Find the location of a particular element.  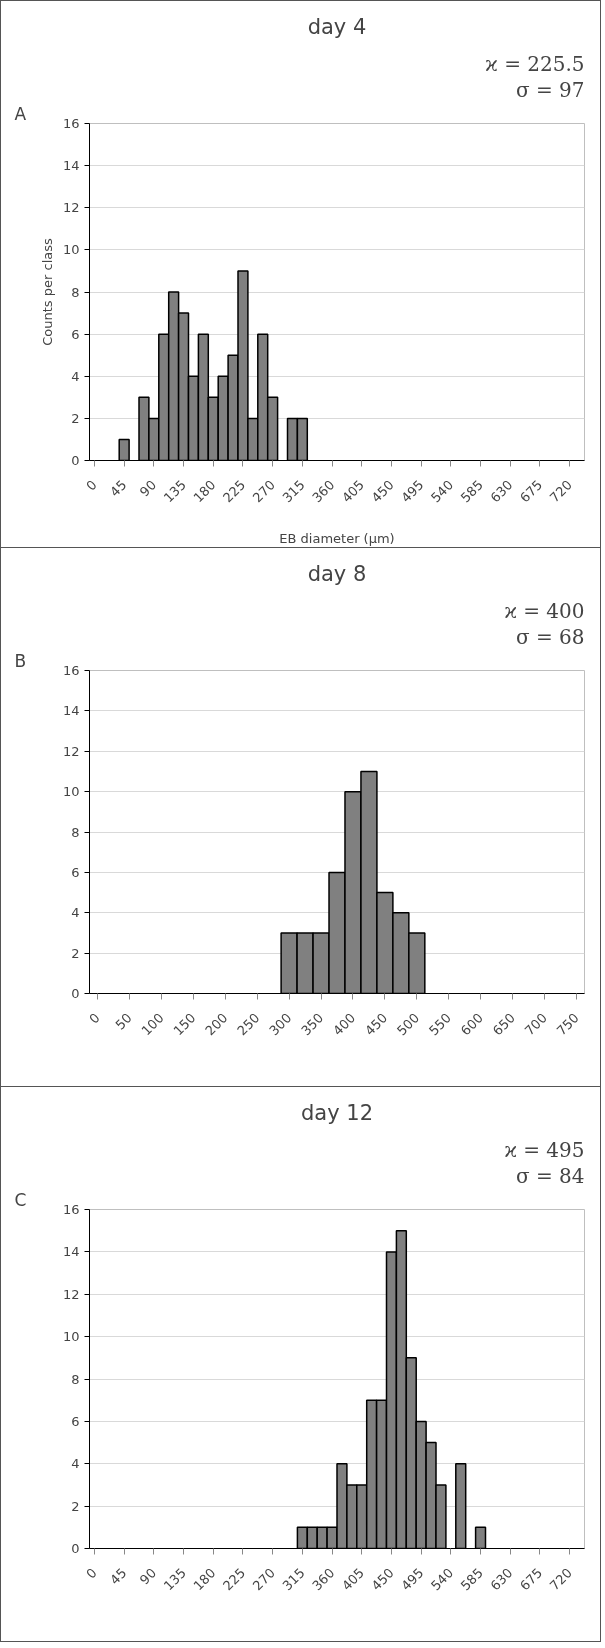

x-tick-label: 700 is located at coordinates (535, 1024).